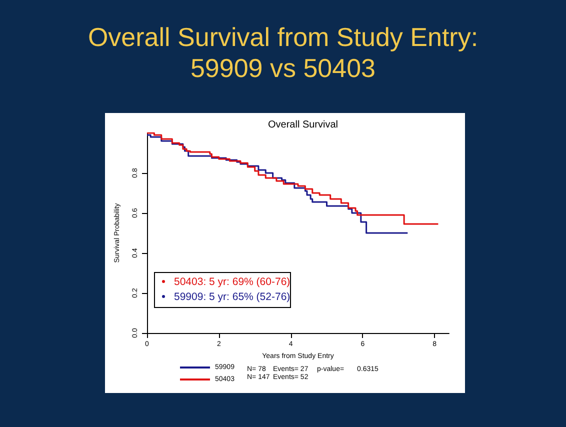 This screenshot has width=566, height=427. I want to click on chart-title: Overall Survival from Study Entry: 59909 vs 50403, so click(283, 53).